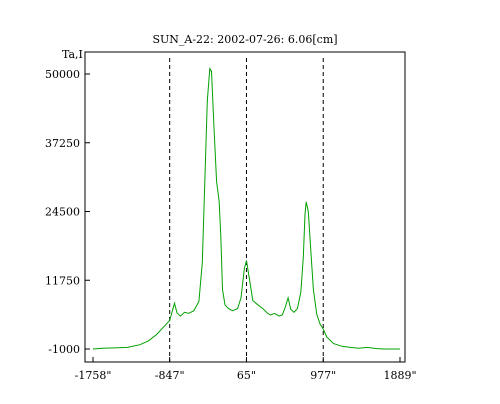 Image resolution: width=500 pixels, height=404 pixels. I want to click on y-axis-ticks: -1000 11750 24500 37250 50000, so click(67, 212).